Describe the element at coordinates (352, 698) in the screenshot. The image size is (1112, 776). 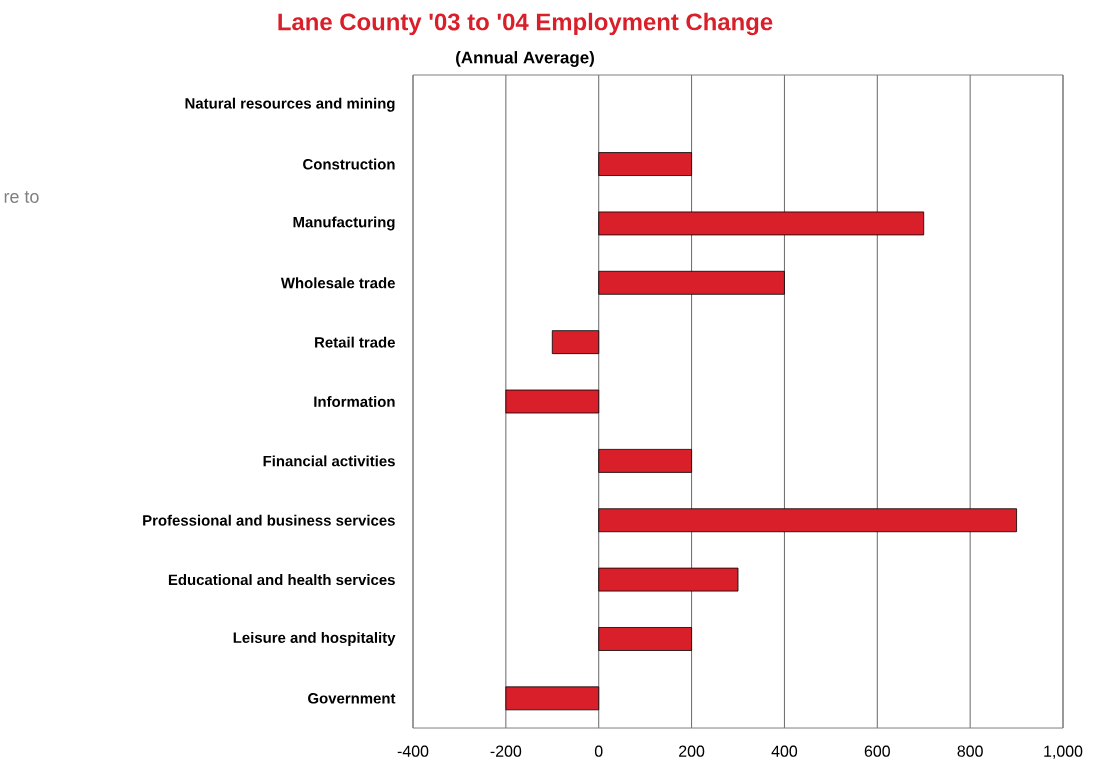
I see `y-tick-label: Government` at that location.